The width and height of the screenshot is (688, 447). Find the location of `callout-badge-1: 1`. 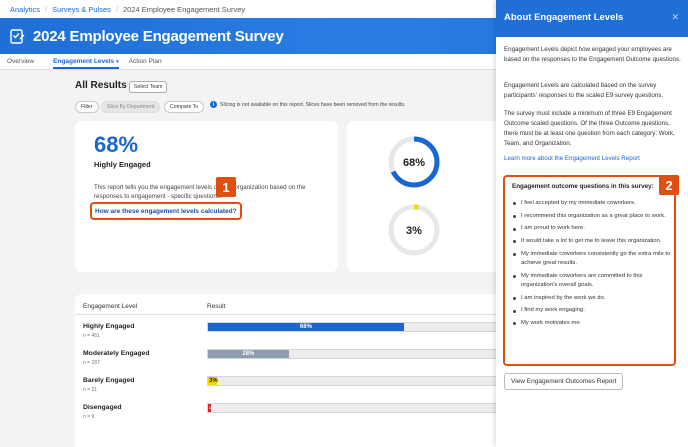

callout-badge-1: 1 is located at coordinates (226, 187).